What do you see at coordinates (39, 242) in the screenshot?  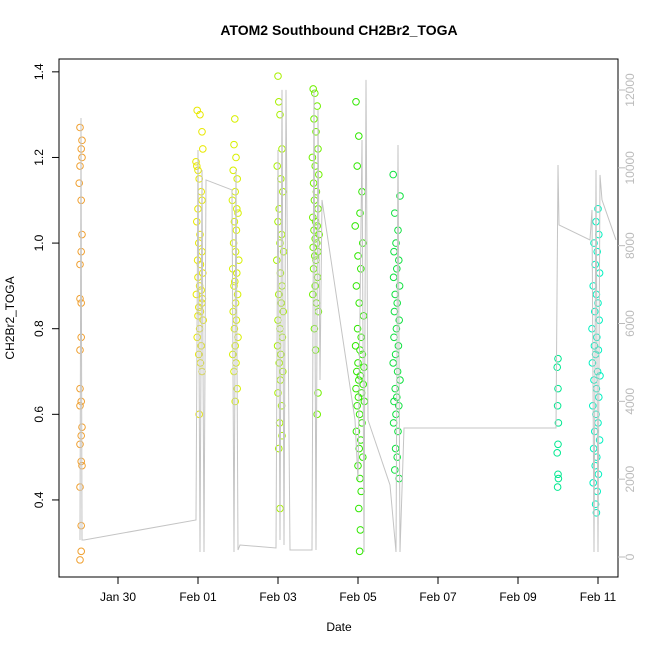 I see `y-tick-label: 1.0` at bounding box center [39, 242].